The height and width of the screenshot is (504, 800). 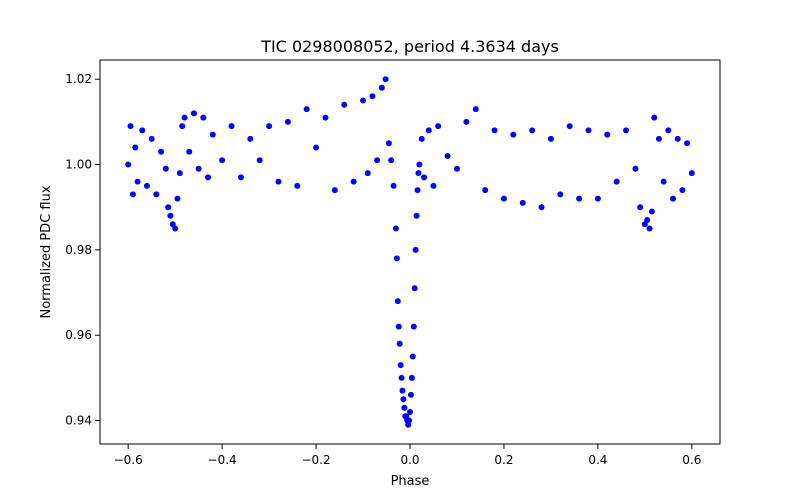 I want to click on x-tick-label: −0.2, so click(x=315, y=460).